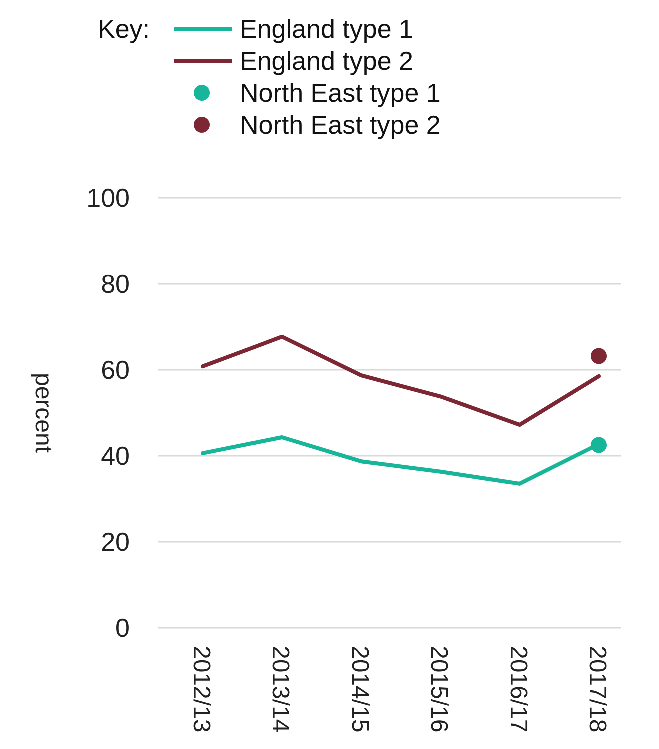  Describe the element at coordinates (327, 29) in the screenshot. I see `legend-label: England type 1` at that location.